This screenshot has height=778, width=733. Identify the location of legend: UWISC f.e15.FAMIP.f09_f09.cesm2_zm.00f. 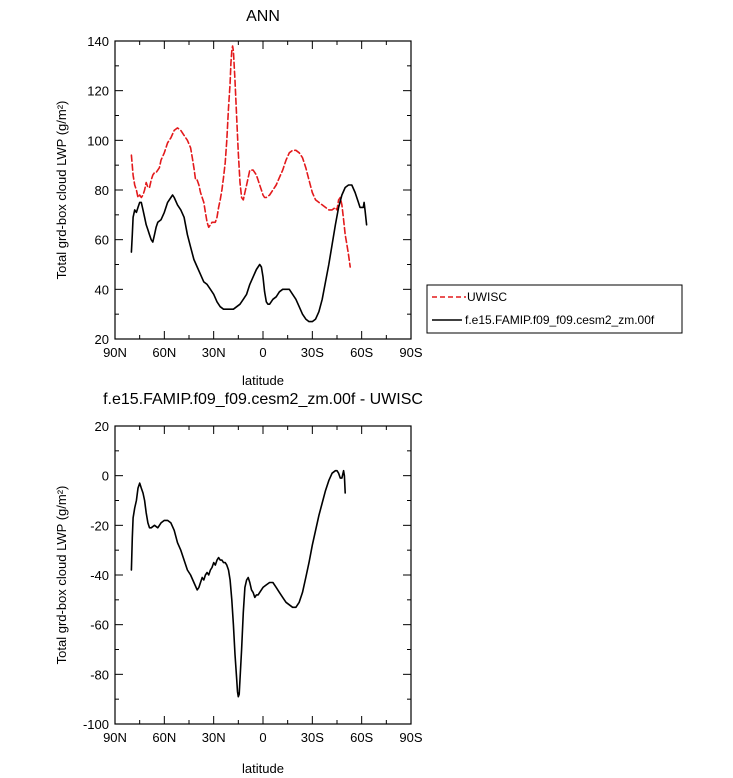
(554, 309).